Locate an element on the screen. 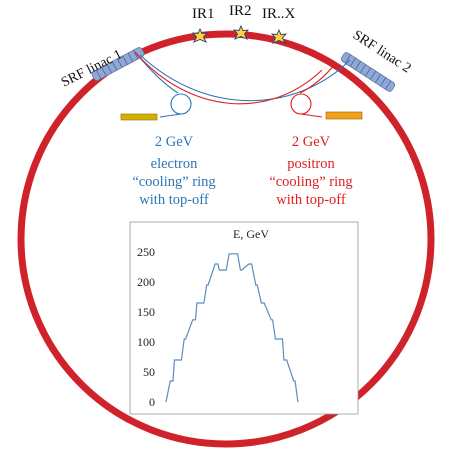 The height and width of the screenshot is (458, 456). positron-ring-line: positron is located at coordinates (311, 164).